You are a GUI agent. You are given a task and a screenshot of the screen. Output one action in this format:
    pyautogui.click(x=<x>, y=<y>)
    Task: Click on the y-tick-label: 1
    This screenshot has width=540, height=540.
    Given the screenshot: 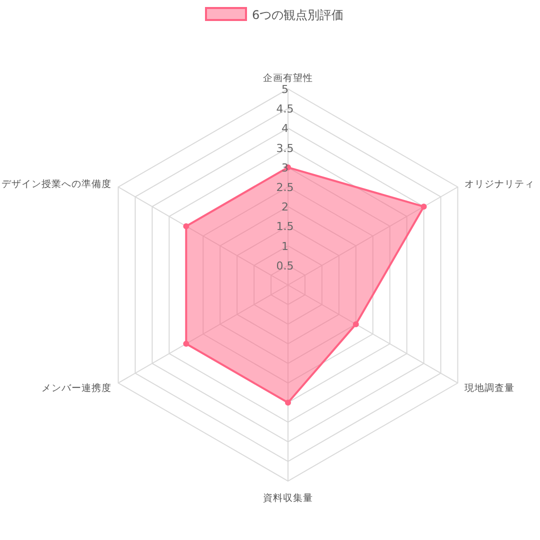 What is the action you would take?
    pyautogui.click(x=285, y=246)
    